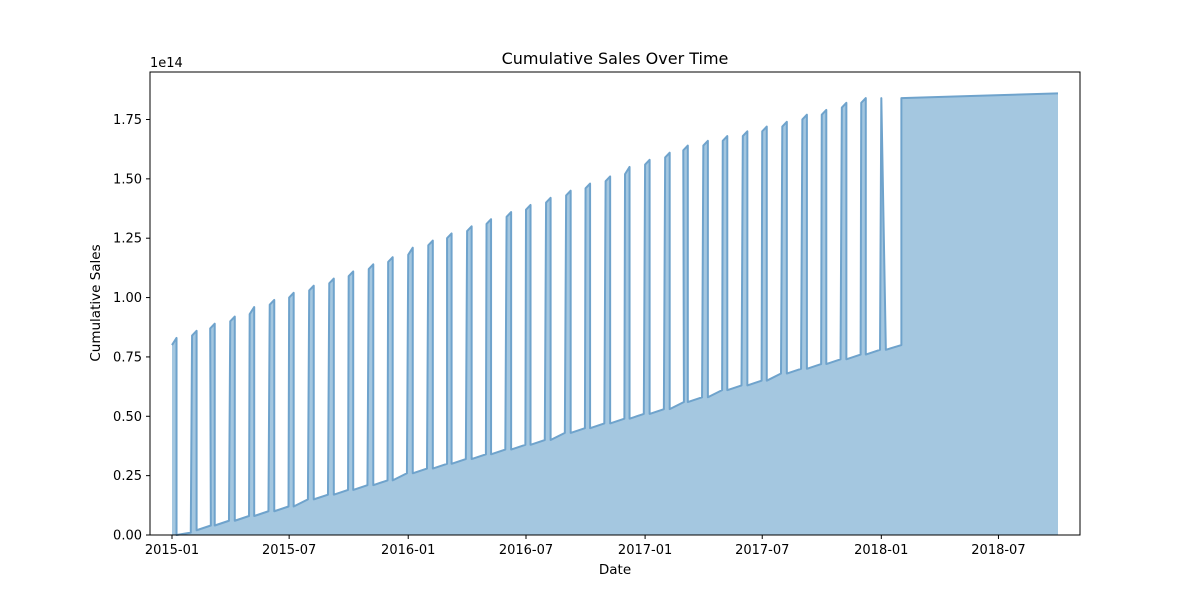  I want to click on chart-title: Cumulative Sales Over Time, so click(615, 58).